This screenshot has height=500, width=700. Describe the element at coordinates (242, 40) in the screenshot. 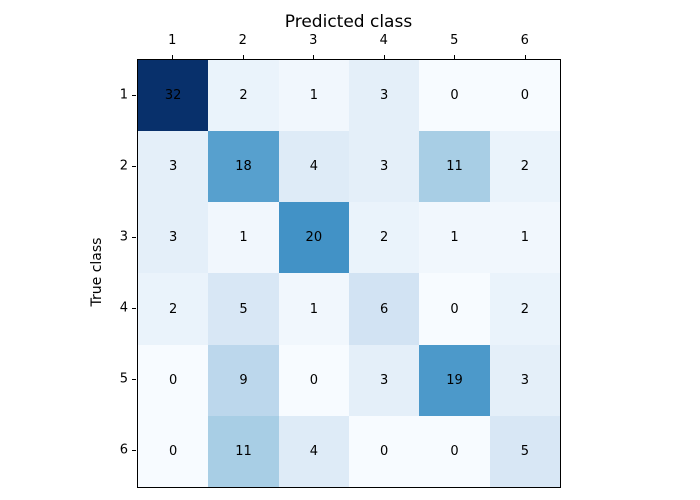

I see `x-tick-label: 2` at that location.